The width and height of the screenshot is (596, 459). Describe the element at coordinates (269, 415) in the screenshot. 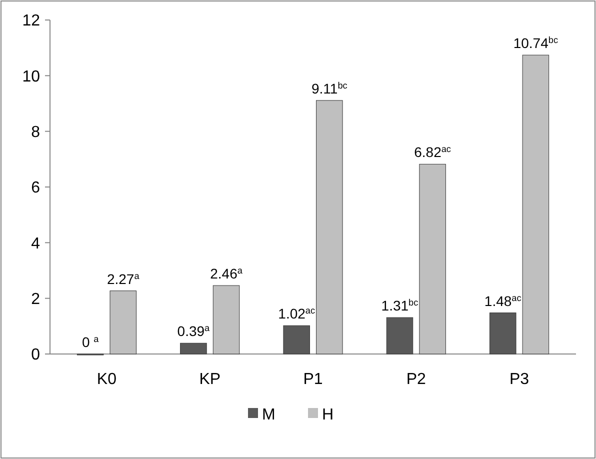

I see `legend-label: M` at that location.